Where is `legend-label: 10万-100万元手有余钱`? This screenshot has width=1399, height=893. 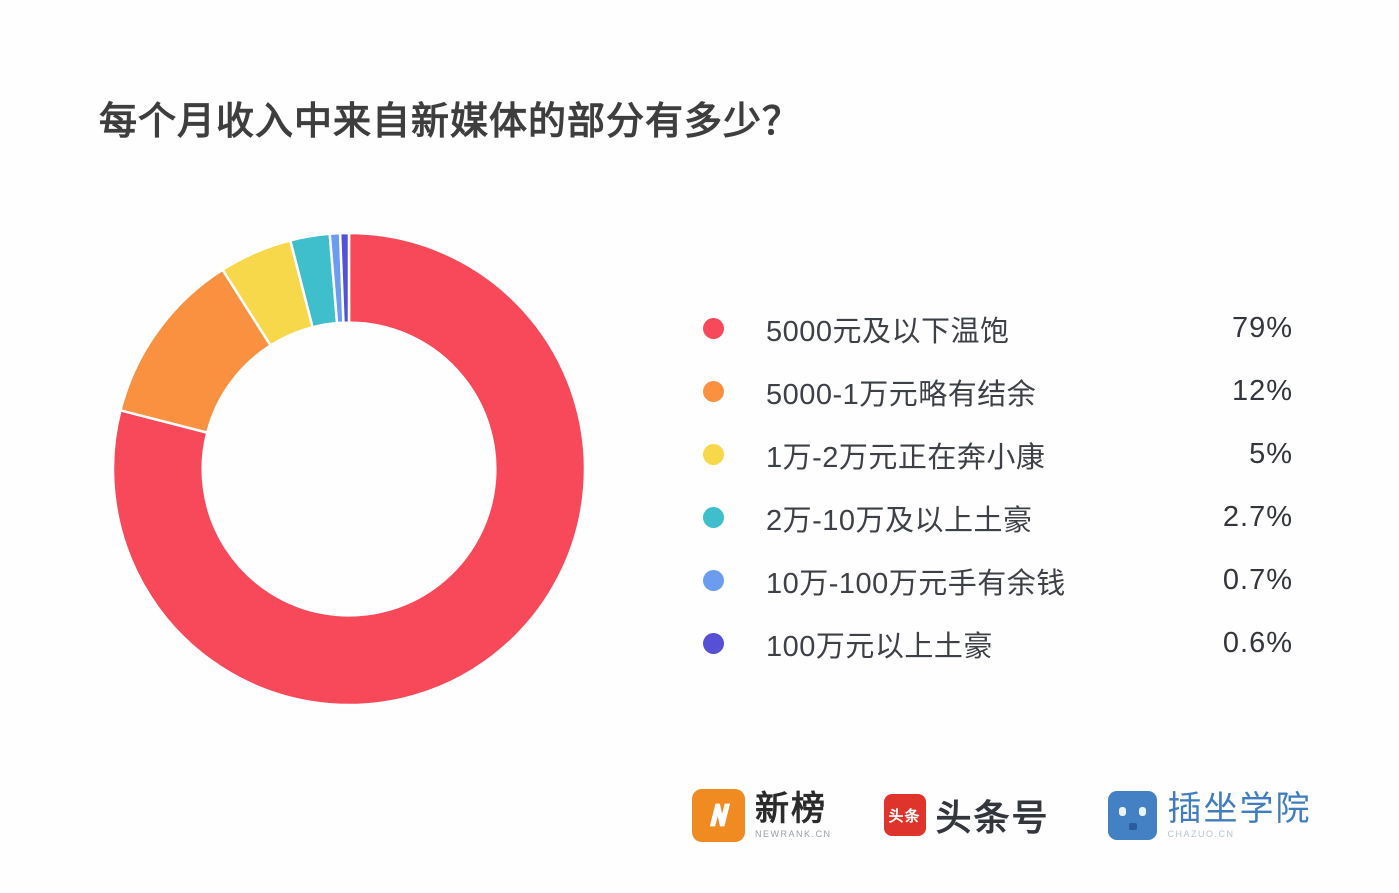
legend-label: 10万-100万元手有余钱 is located at coordinates (916, 583).